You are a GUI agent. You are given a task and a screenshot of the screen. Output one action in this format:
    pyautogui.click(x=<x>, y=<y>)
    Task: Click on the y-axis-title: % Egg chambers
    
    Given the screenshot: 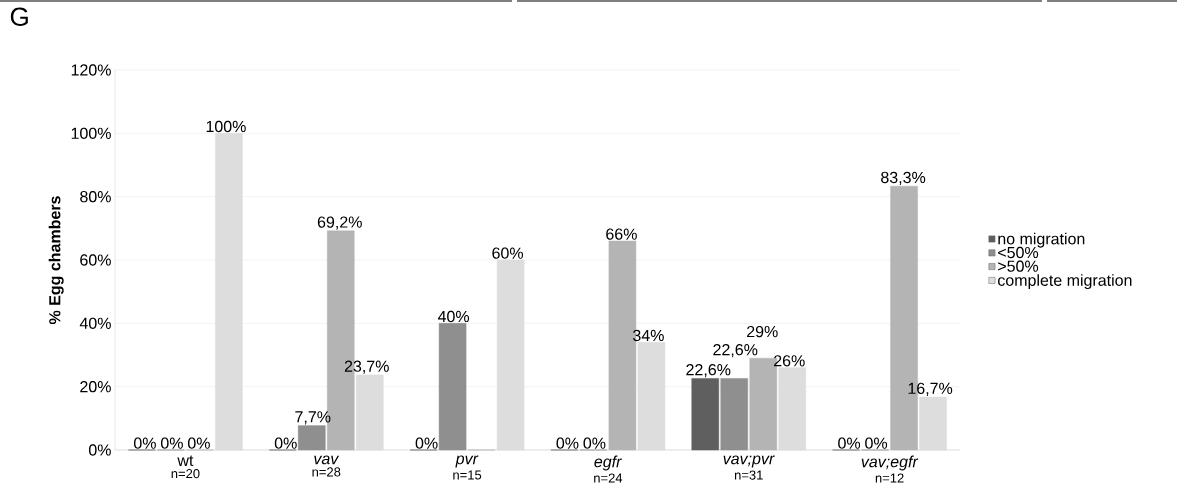 What is the action you would take?
    pyautogui.click(x=56, y=260)
    